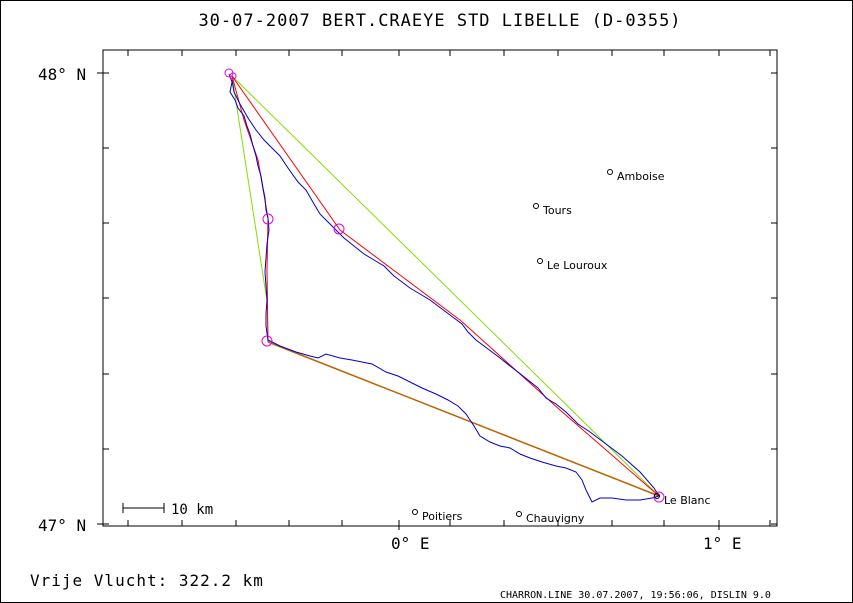 The height and width of the screenshot is (603, 853). What do you see at coordinates (167, 510) in the screenshot?
I see `scale-bar: 10 km` at bounding box center [167, 510].